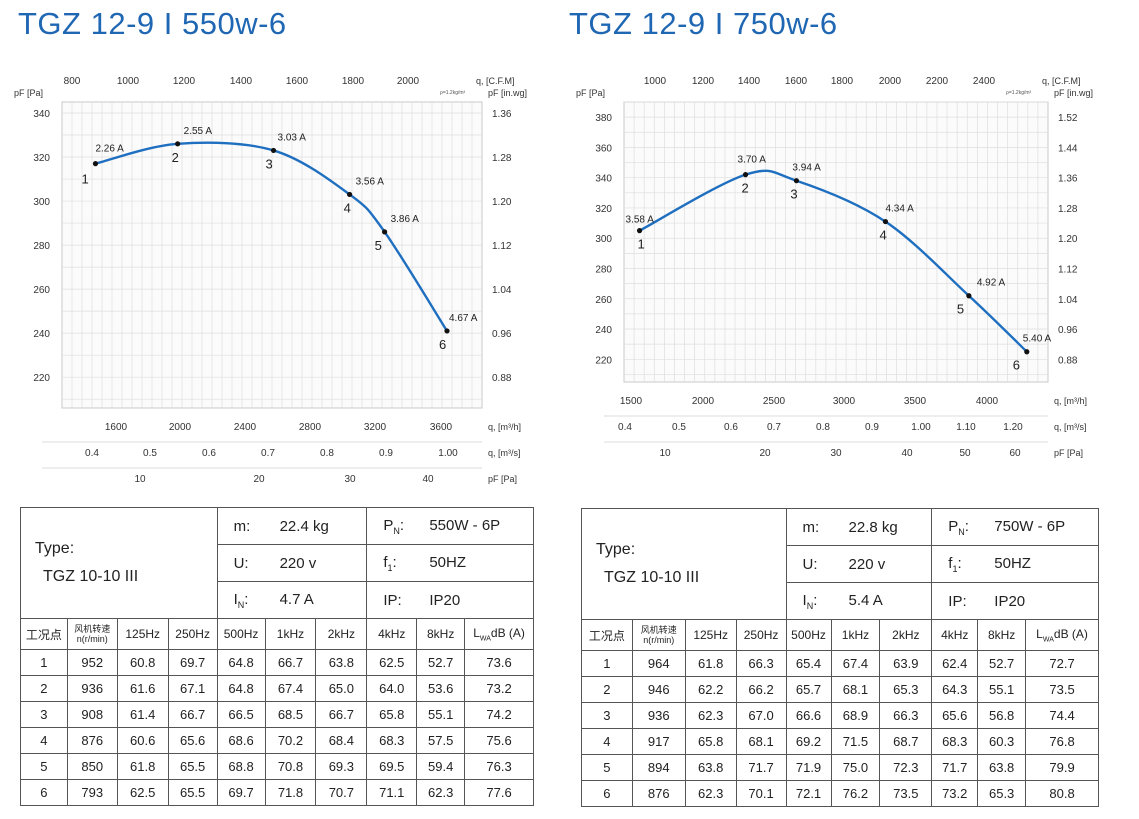 This screenshot has width=1139, height=819. I want to click on y-tick-label: 340, so click(603, 179).